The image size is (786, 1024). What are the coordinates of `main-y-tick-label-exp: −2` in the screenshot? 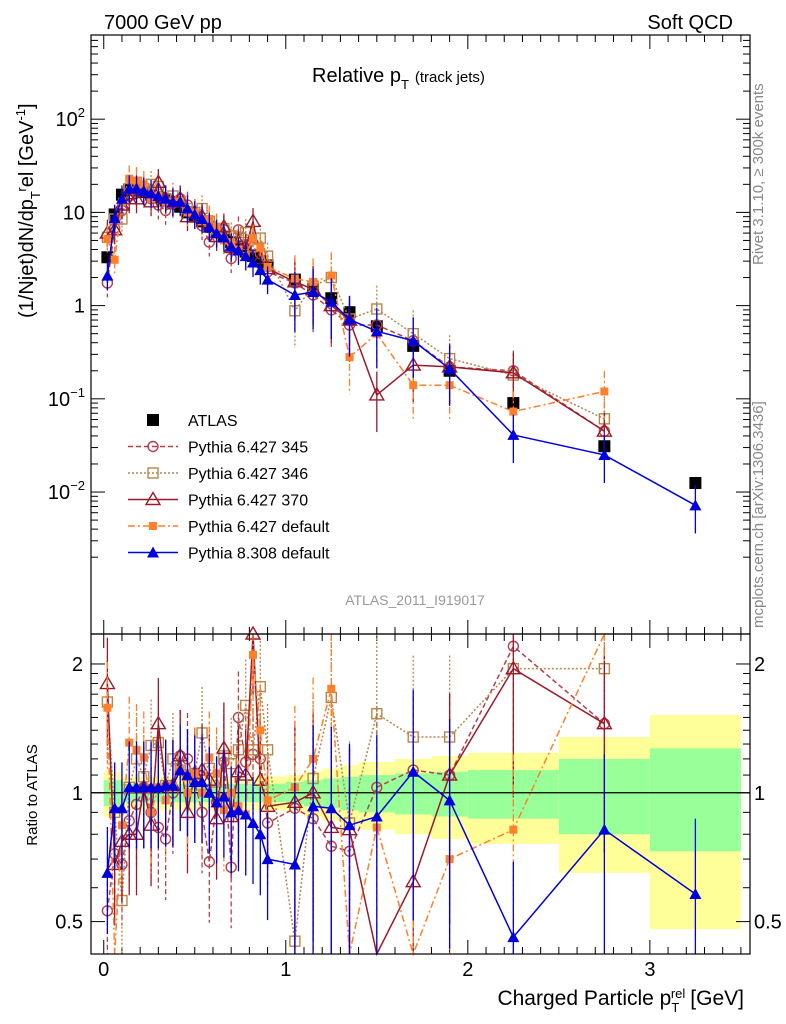 It's located at (77, 485).